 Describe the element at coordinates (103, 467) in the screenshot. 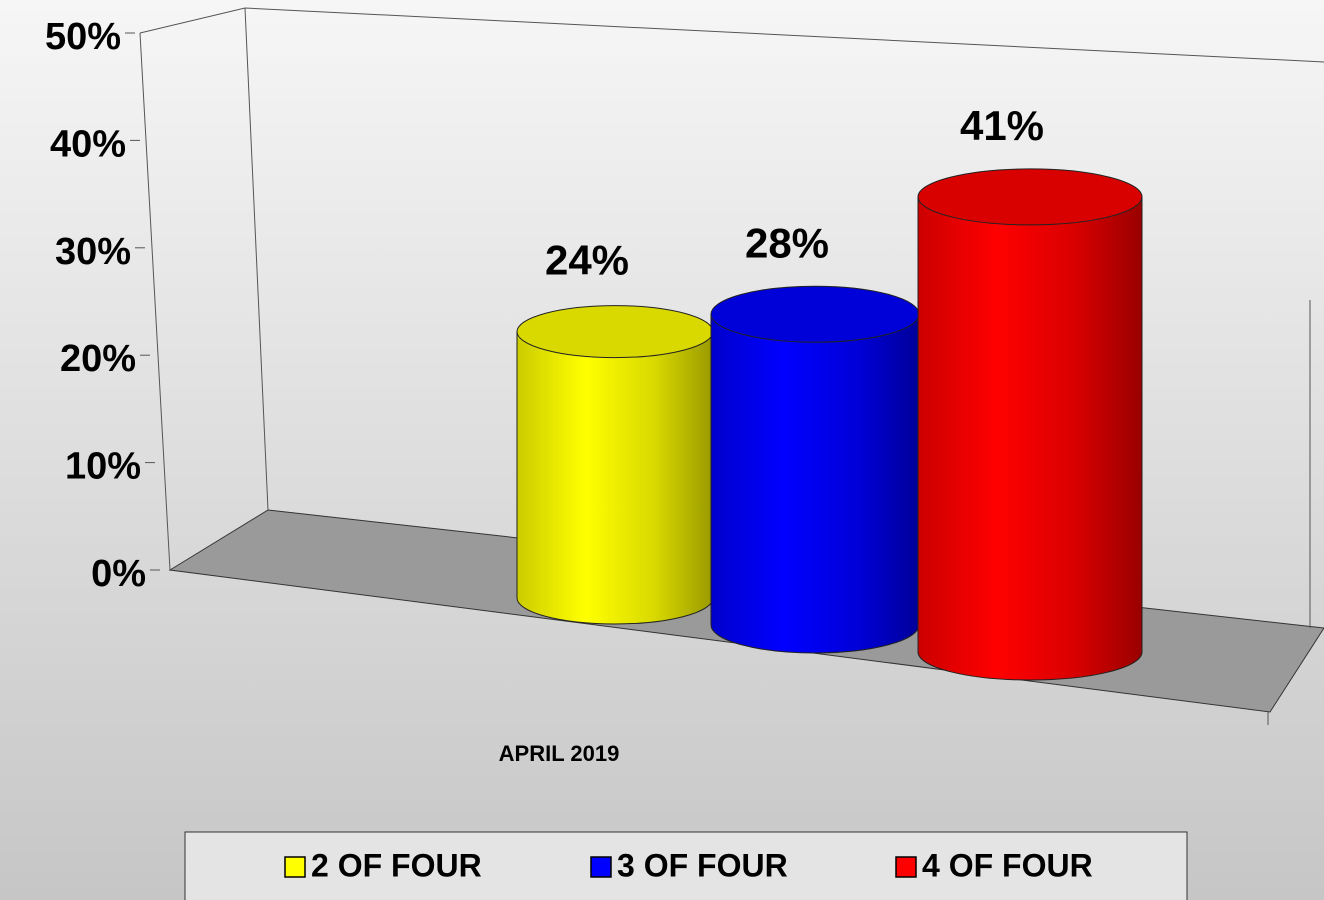

I see `y-tick-label: 10%` at that location.